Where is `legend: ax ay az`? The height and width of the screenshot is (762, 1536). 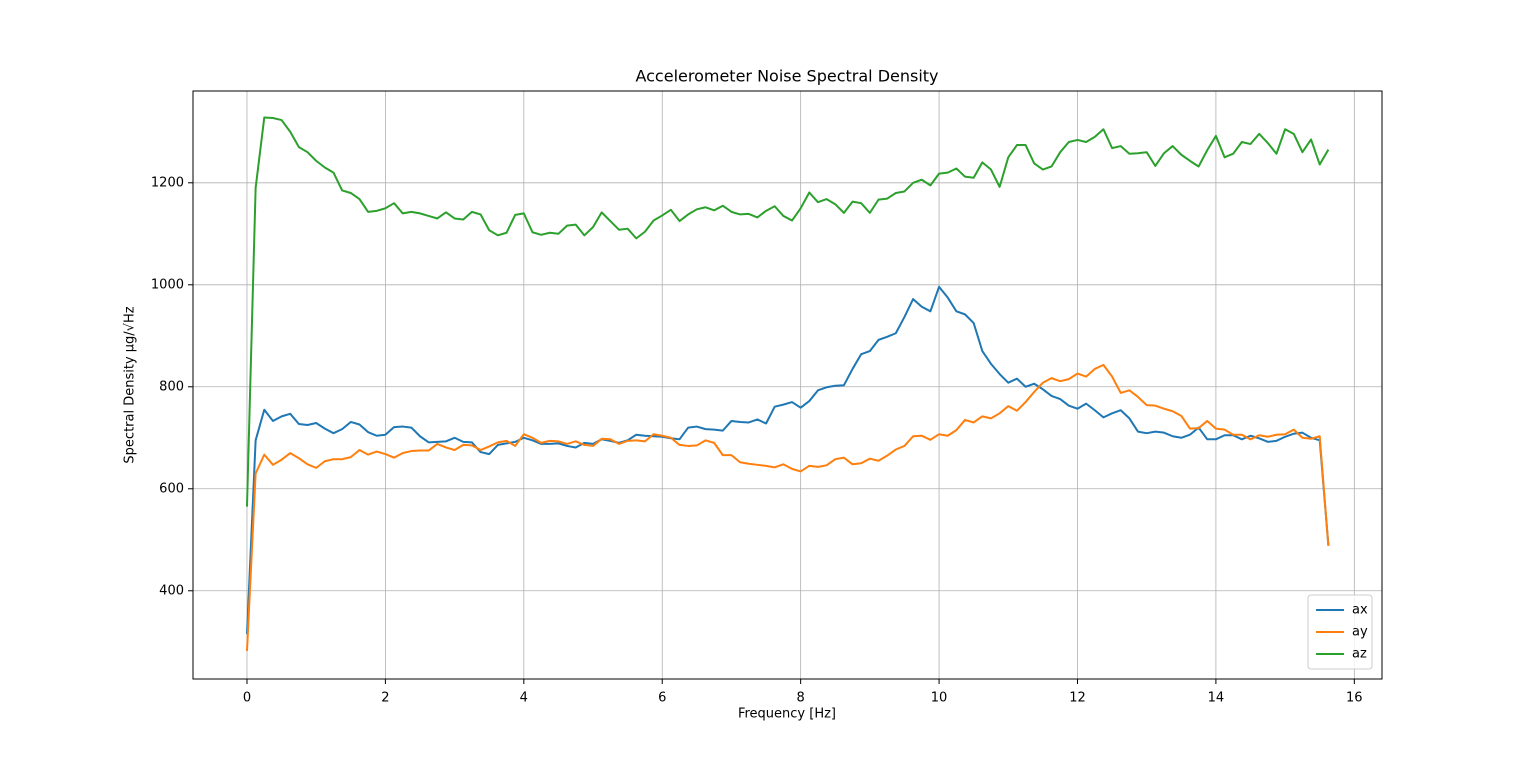
legend: ax ay az is located at coordinates (1340, 632).